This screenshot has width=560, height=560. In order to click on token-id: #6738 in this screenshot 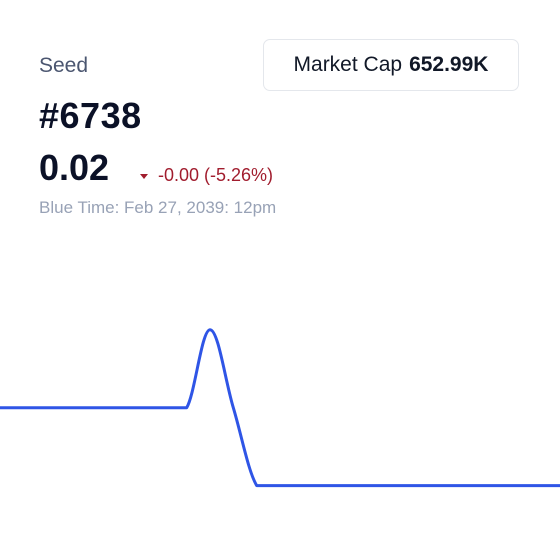, I will do `click(90, 115)`.